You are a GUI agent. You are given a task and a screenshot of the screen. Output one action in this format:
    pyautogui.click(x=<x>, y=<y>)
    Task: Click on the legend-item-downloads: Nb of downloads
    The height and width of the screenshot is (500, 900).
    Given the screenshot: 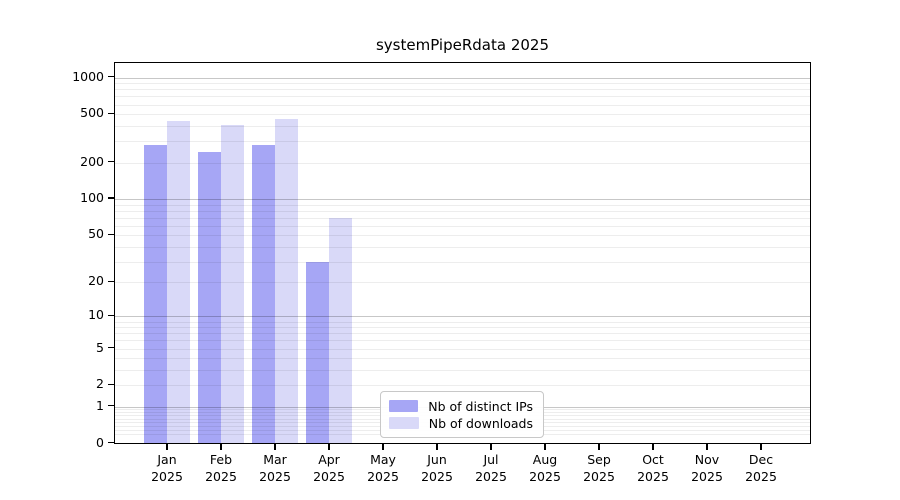 What is the action you would take?
    pyautogui.click(x=461, y=423)
    